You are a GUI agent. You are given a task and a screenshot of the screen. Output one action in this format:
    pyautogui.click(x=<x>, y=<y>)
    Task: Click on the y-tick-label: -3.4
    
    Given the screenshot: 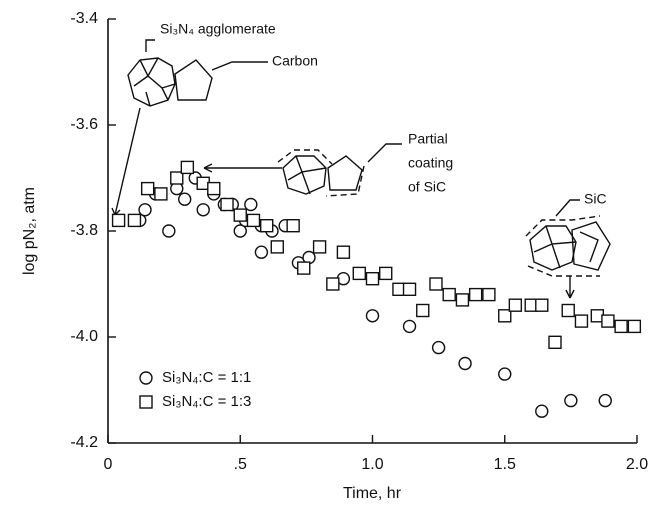 What is the action you would take?
    pyautogui.click(x=84, y=18)
    